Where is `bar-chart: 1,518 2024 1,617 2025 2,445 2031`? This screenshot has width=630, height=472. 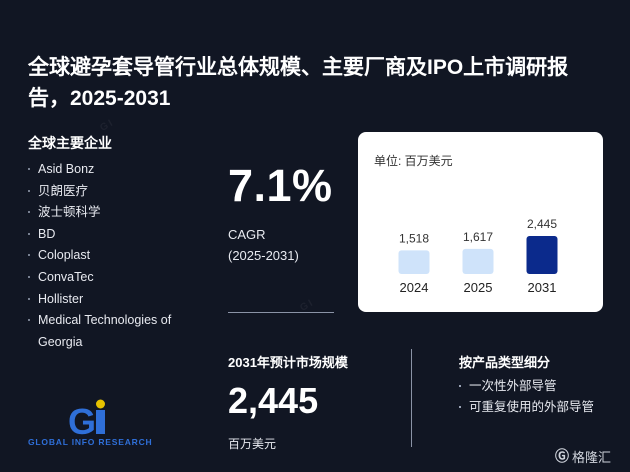 bar-chart: 1,518 2024 1,617 2025 2,445 2031 is located at coordinates (478, 256).